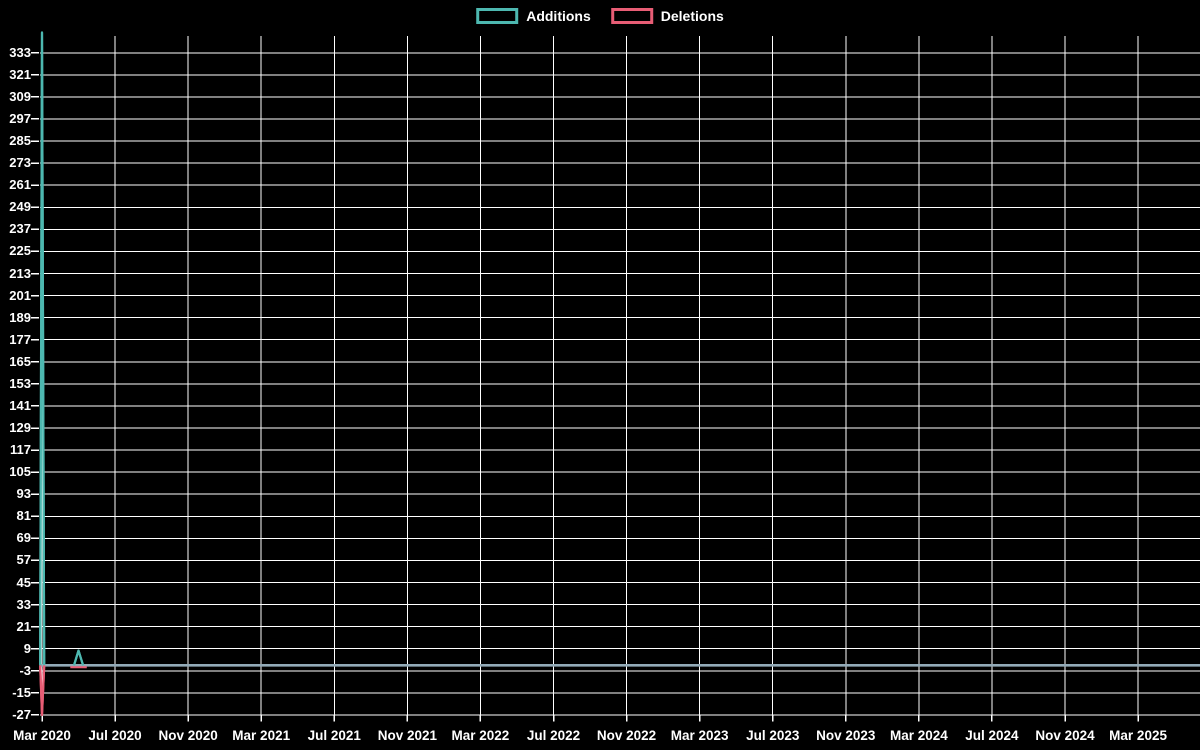  What do you see at coordinates (23, 582) in the screenshot?
I see `y-tick-label: 45` at bounding box center [23, 582].